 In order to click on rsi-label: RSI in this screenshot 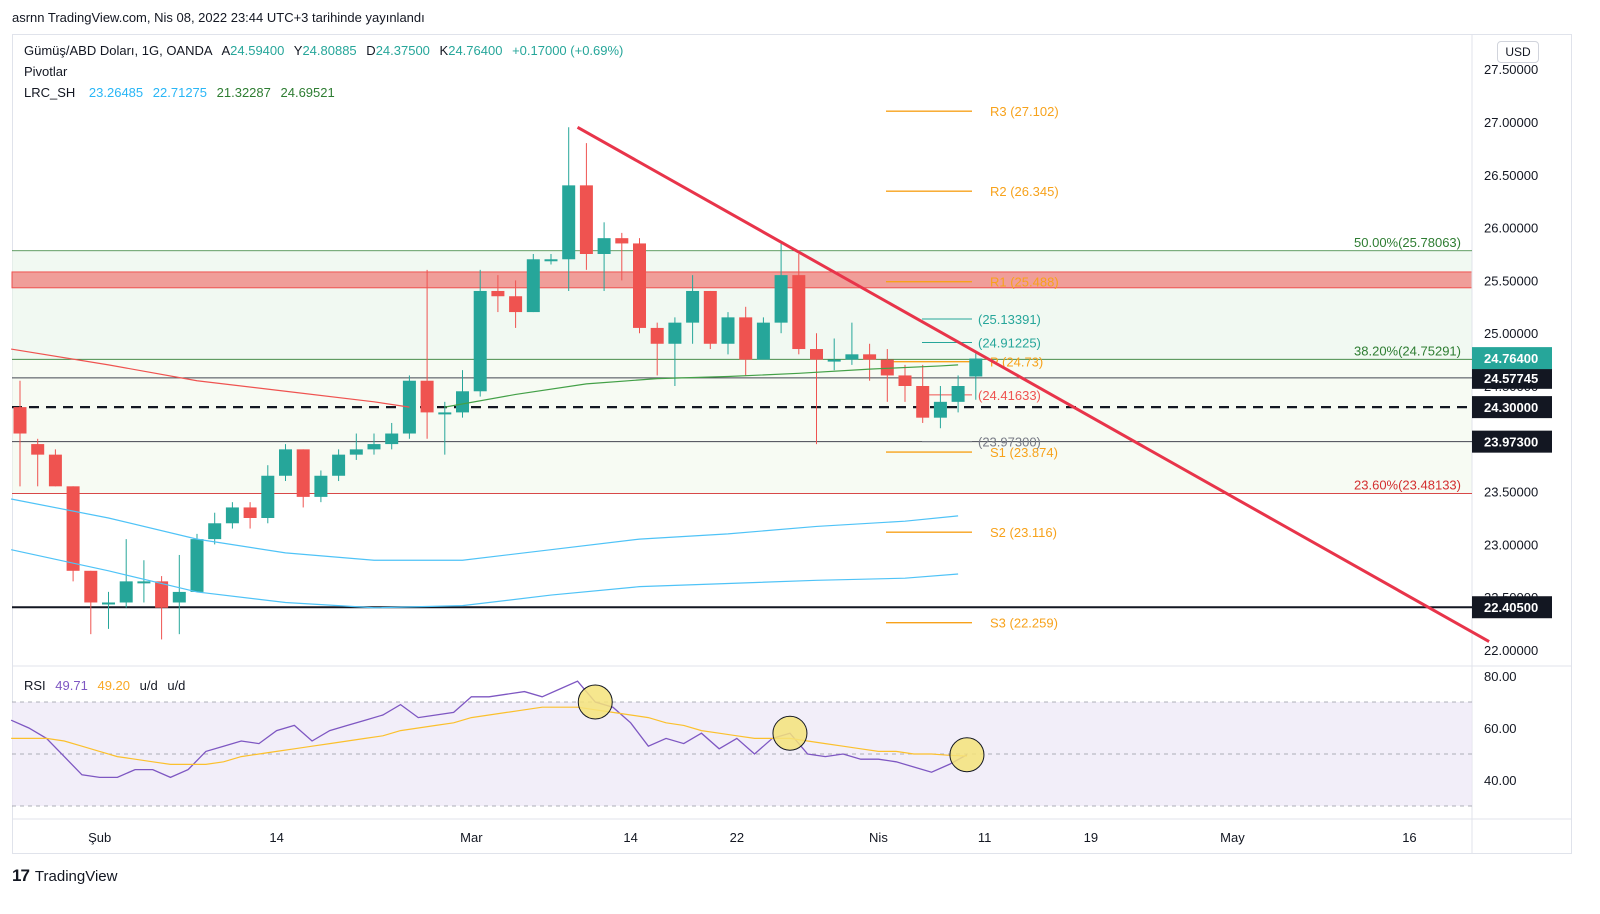, I will do `click(35, 685)`.